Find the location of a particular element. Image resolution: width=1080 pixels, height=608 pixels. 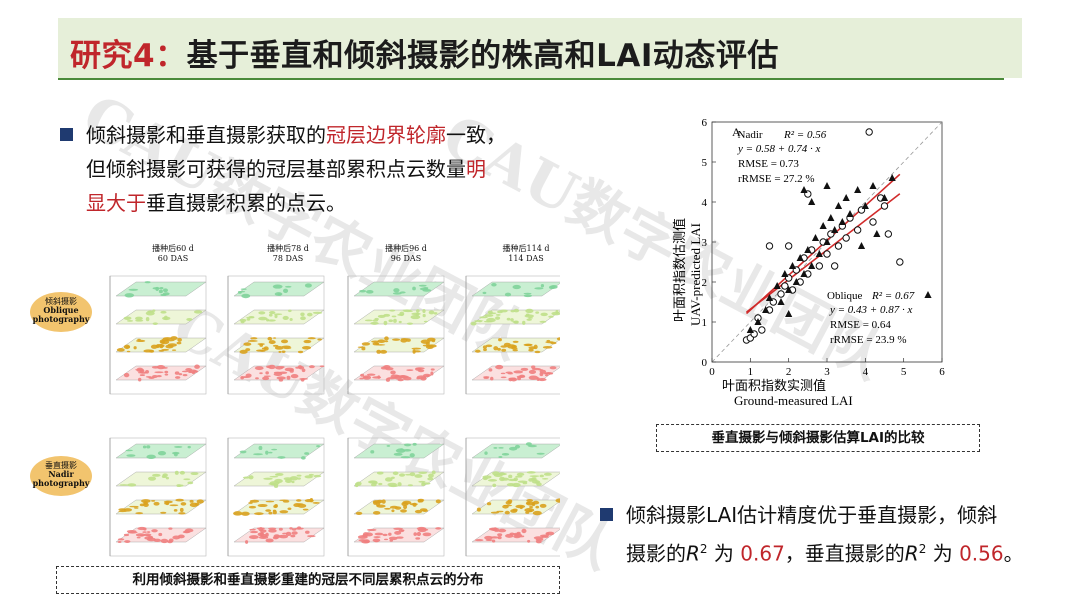

oblique-rrmse: rRMSE = 23.9 % is located at coordinates (868, 340).